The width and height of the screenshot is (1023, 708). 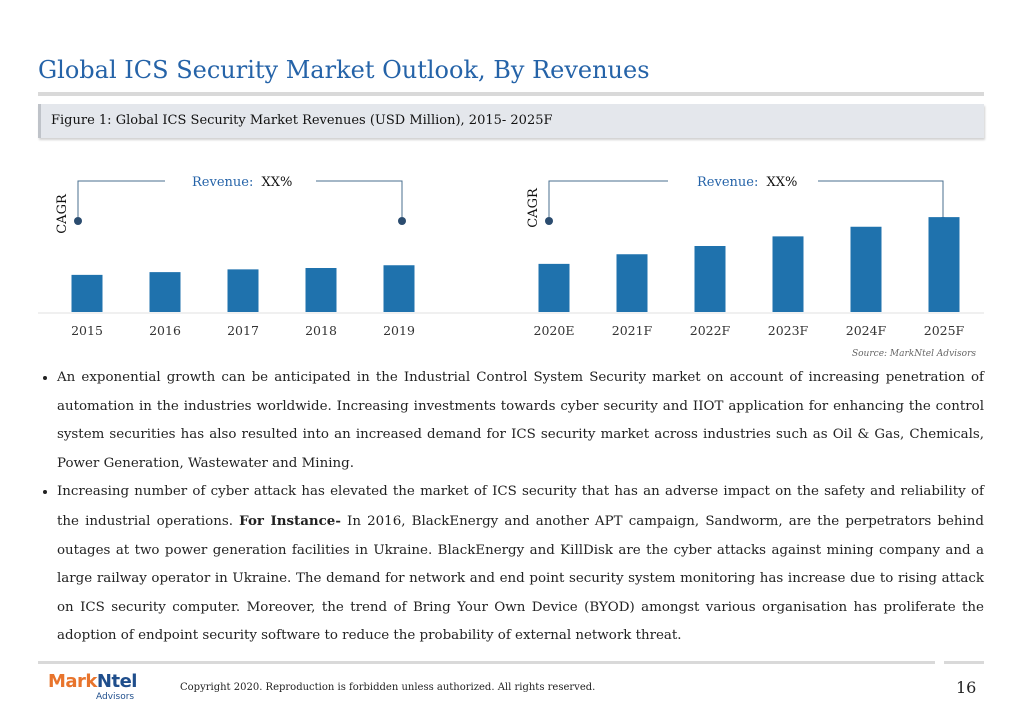 What do you see at coordinates (736, 201) in the screenshot?
I see `annotation-forecast: CAGR Revenue: XX%` at bounding box center [736, 201].